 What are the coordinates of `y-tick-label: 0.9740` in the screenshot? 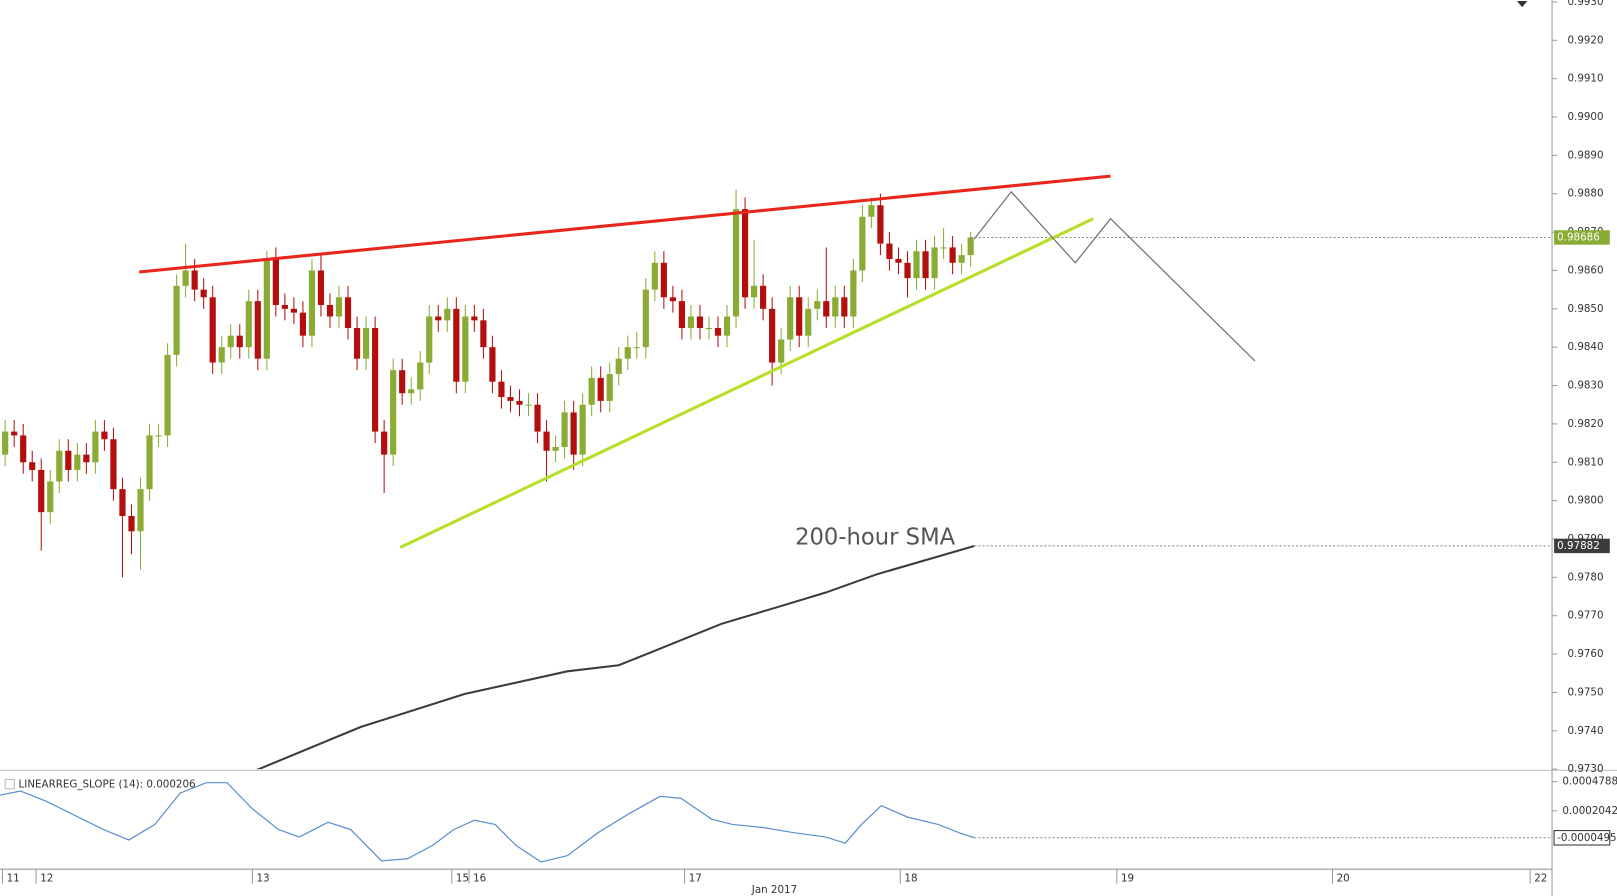 It's located at (1586, 731).